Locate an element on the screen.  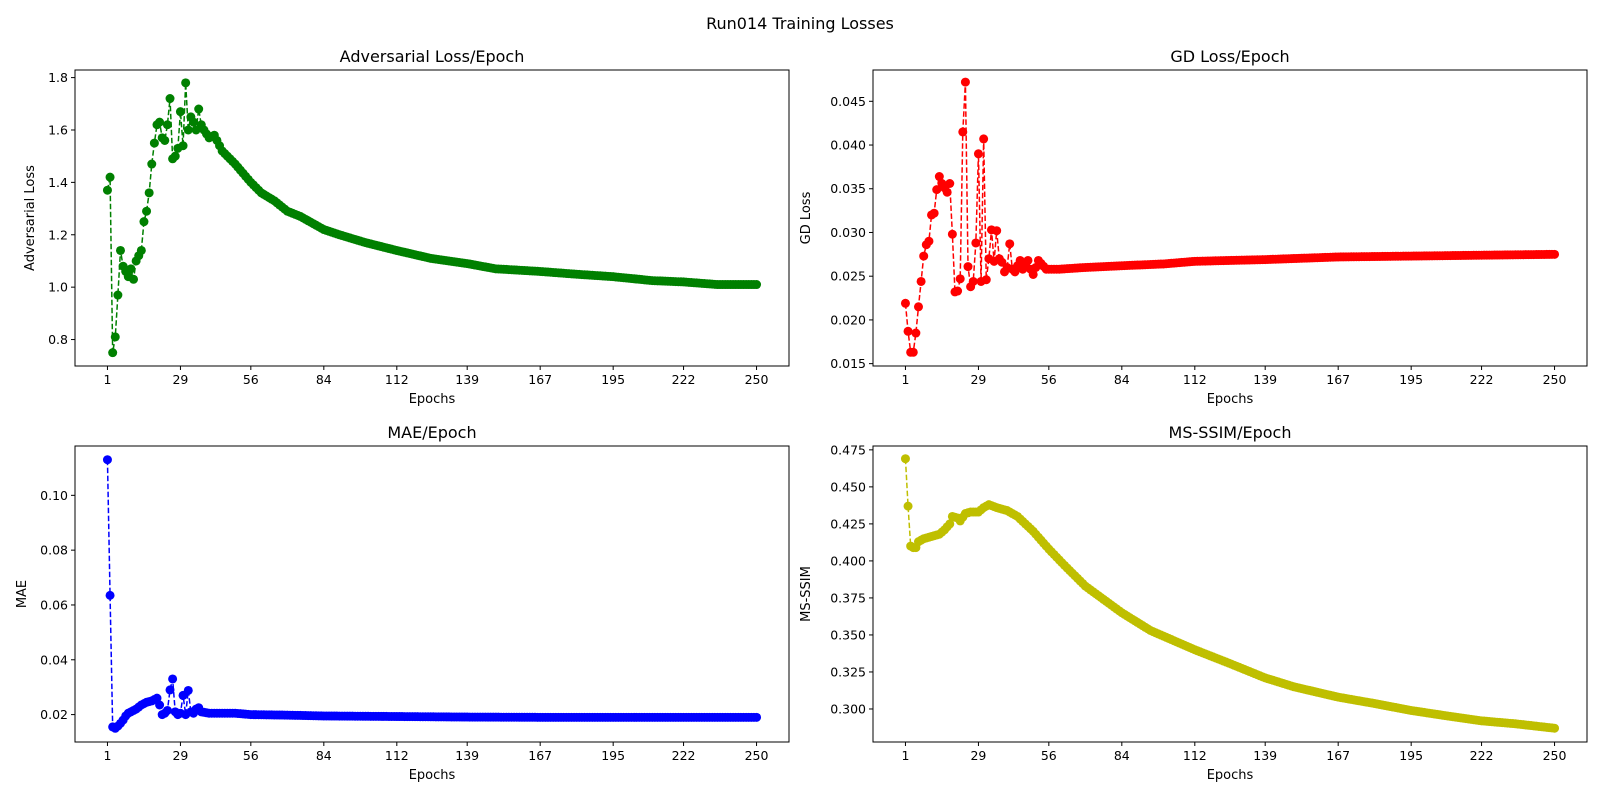
ms-ssim-epoch-x-tick-label: 84 is located at coordinates (1122, 755).